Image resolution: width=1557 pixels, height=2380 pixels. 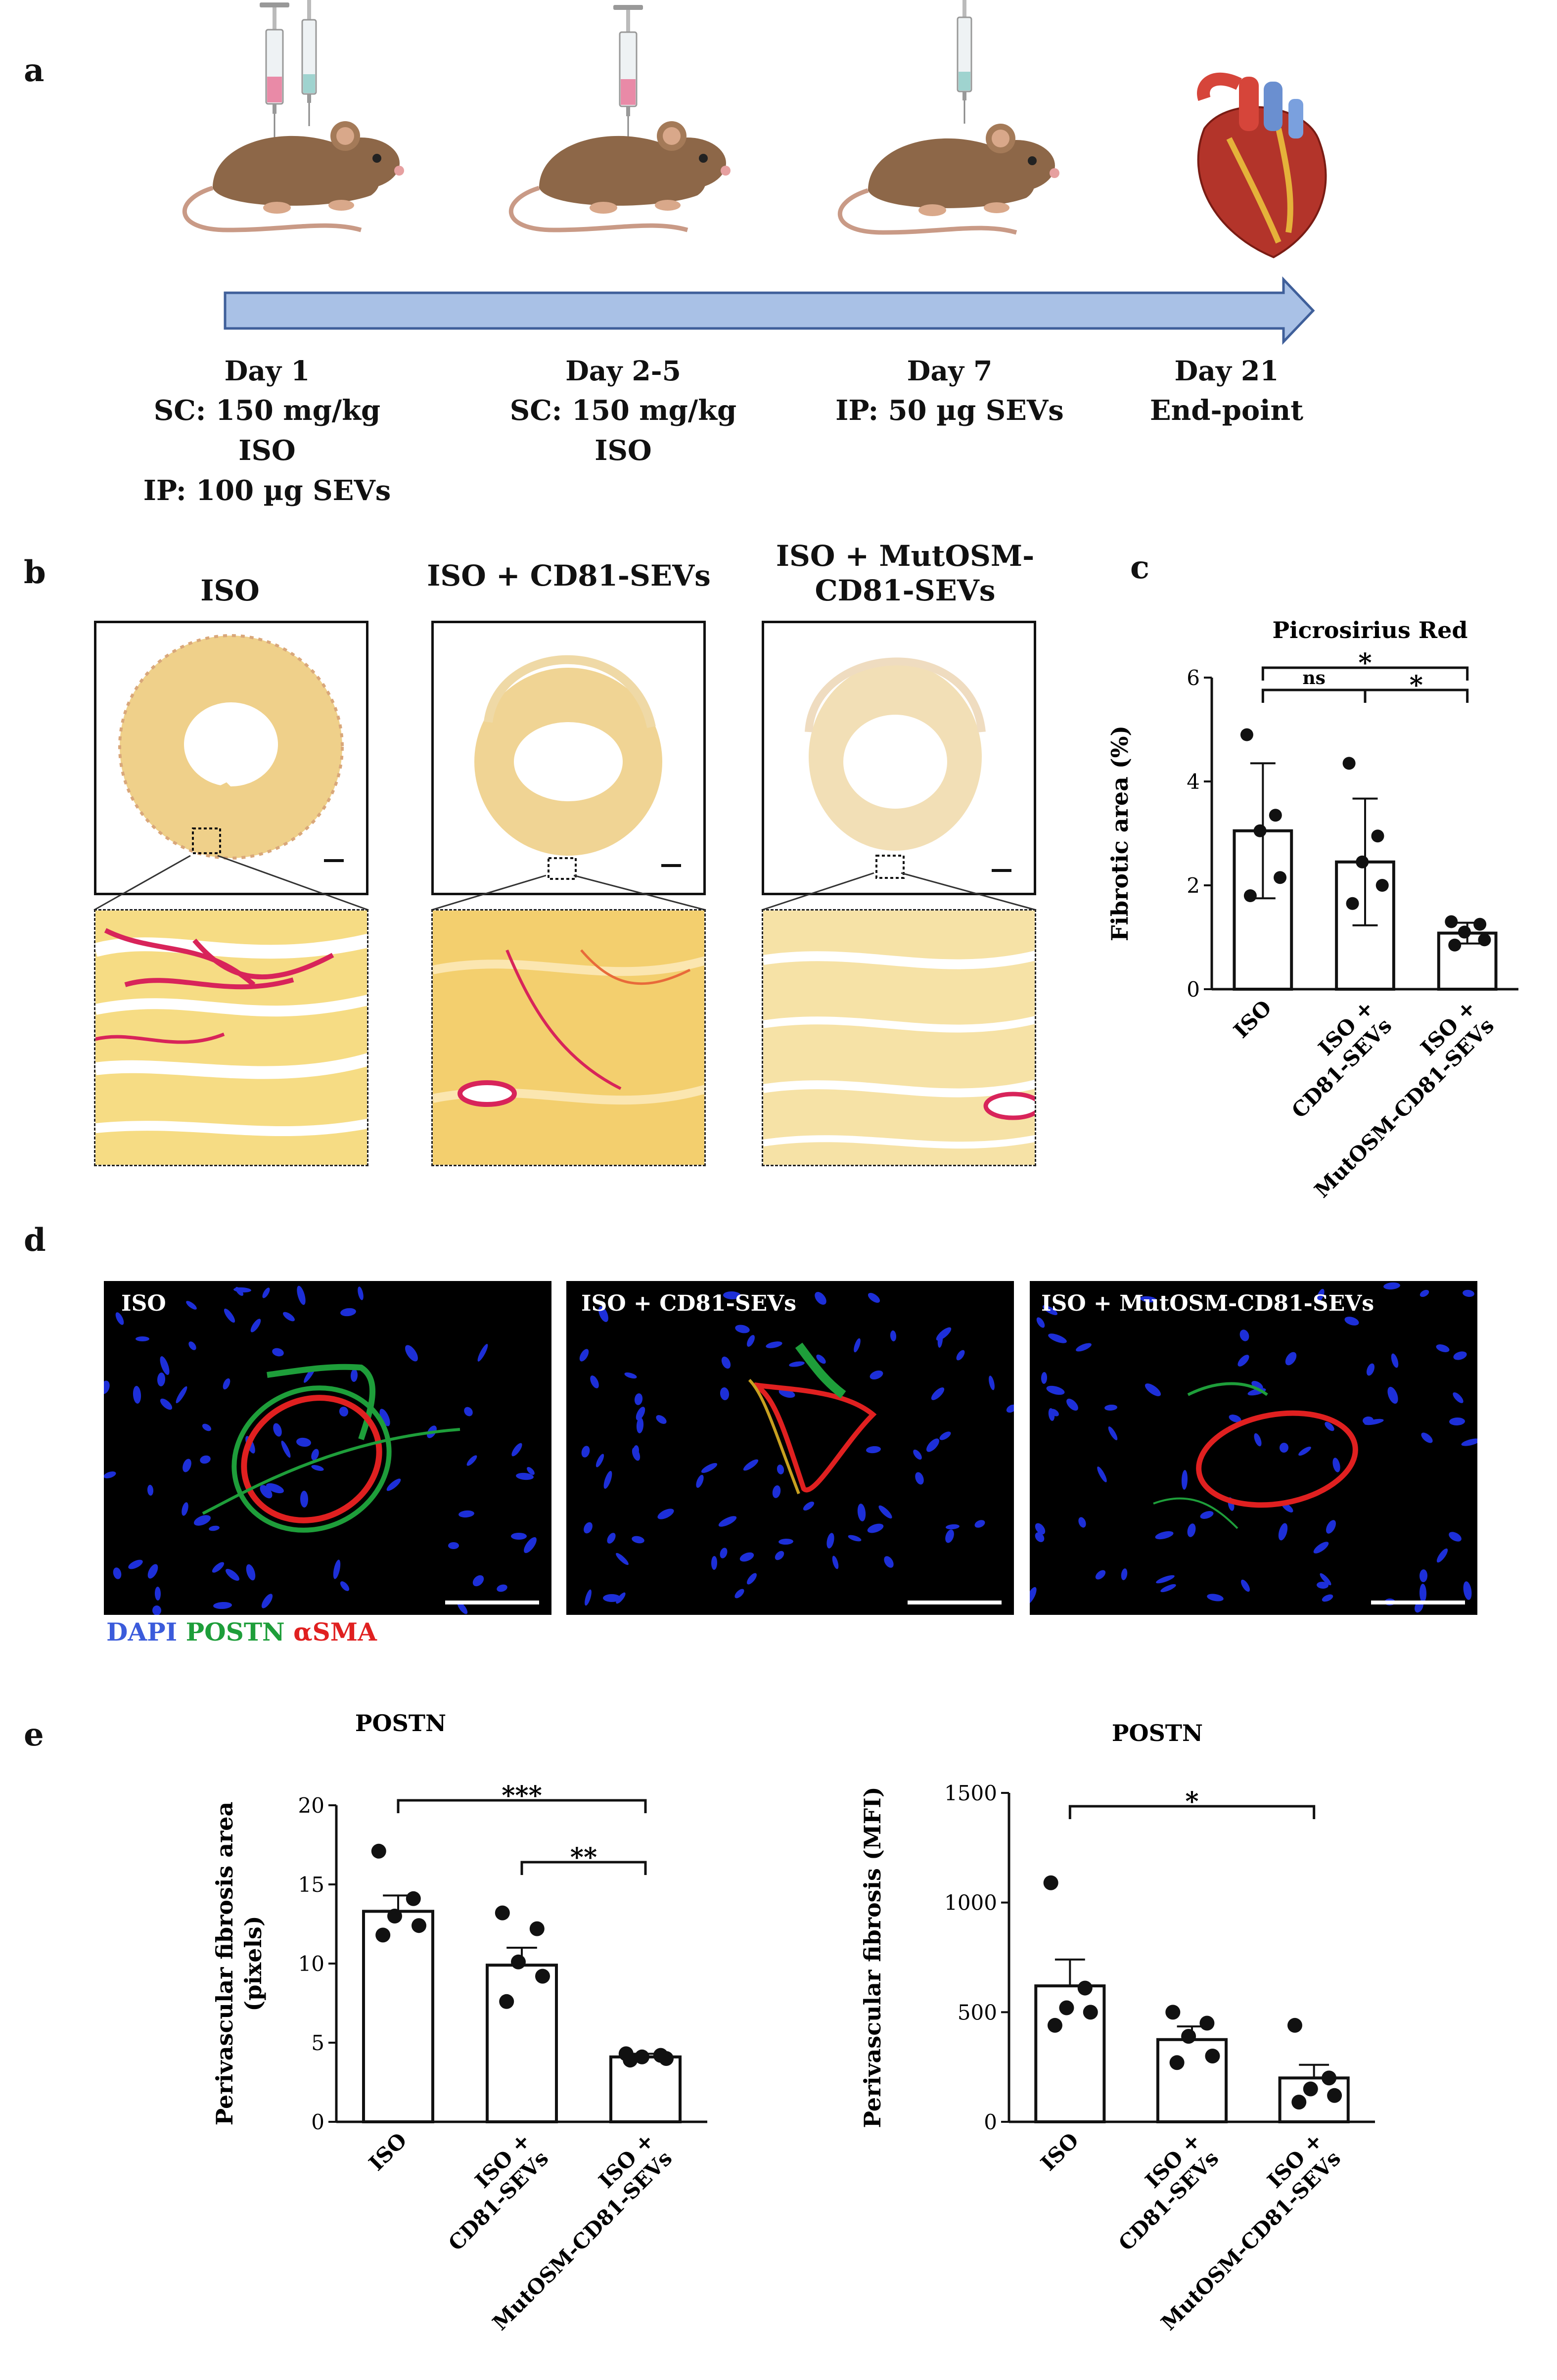 What do you see at coordinates (311, 1885) in the screenshot?
I see `y-tick-label: 15` at bounding box center [311, 1885].